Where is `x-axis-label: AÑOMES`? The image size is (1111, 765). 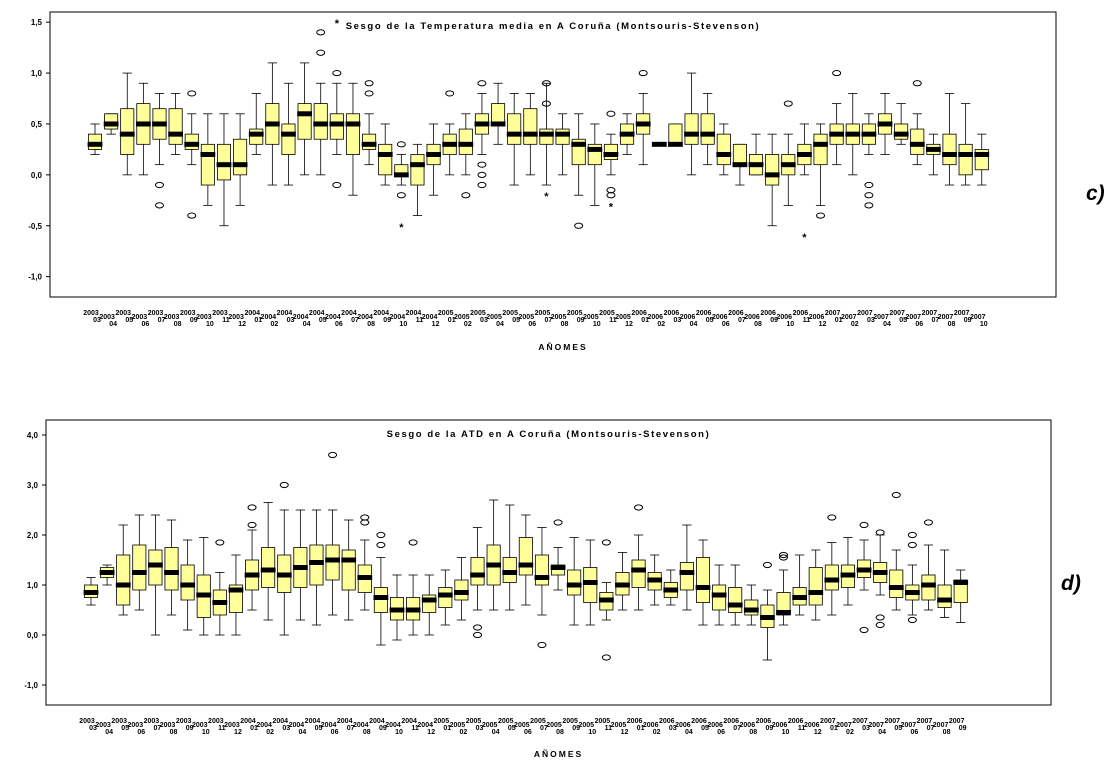
x-axis-label: AÑOMES is located at coordinates (562, 347).